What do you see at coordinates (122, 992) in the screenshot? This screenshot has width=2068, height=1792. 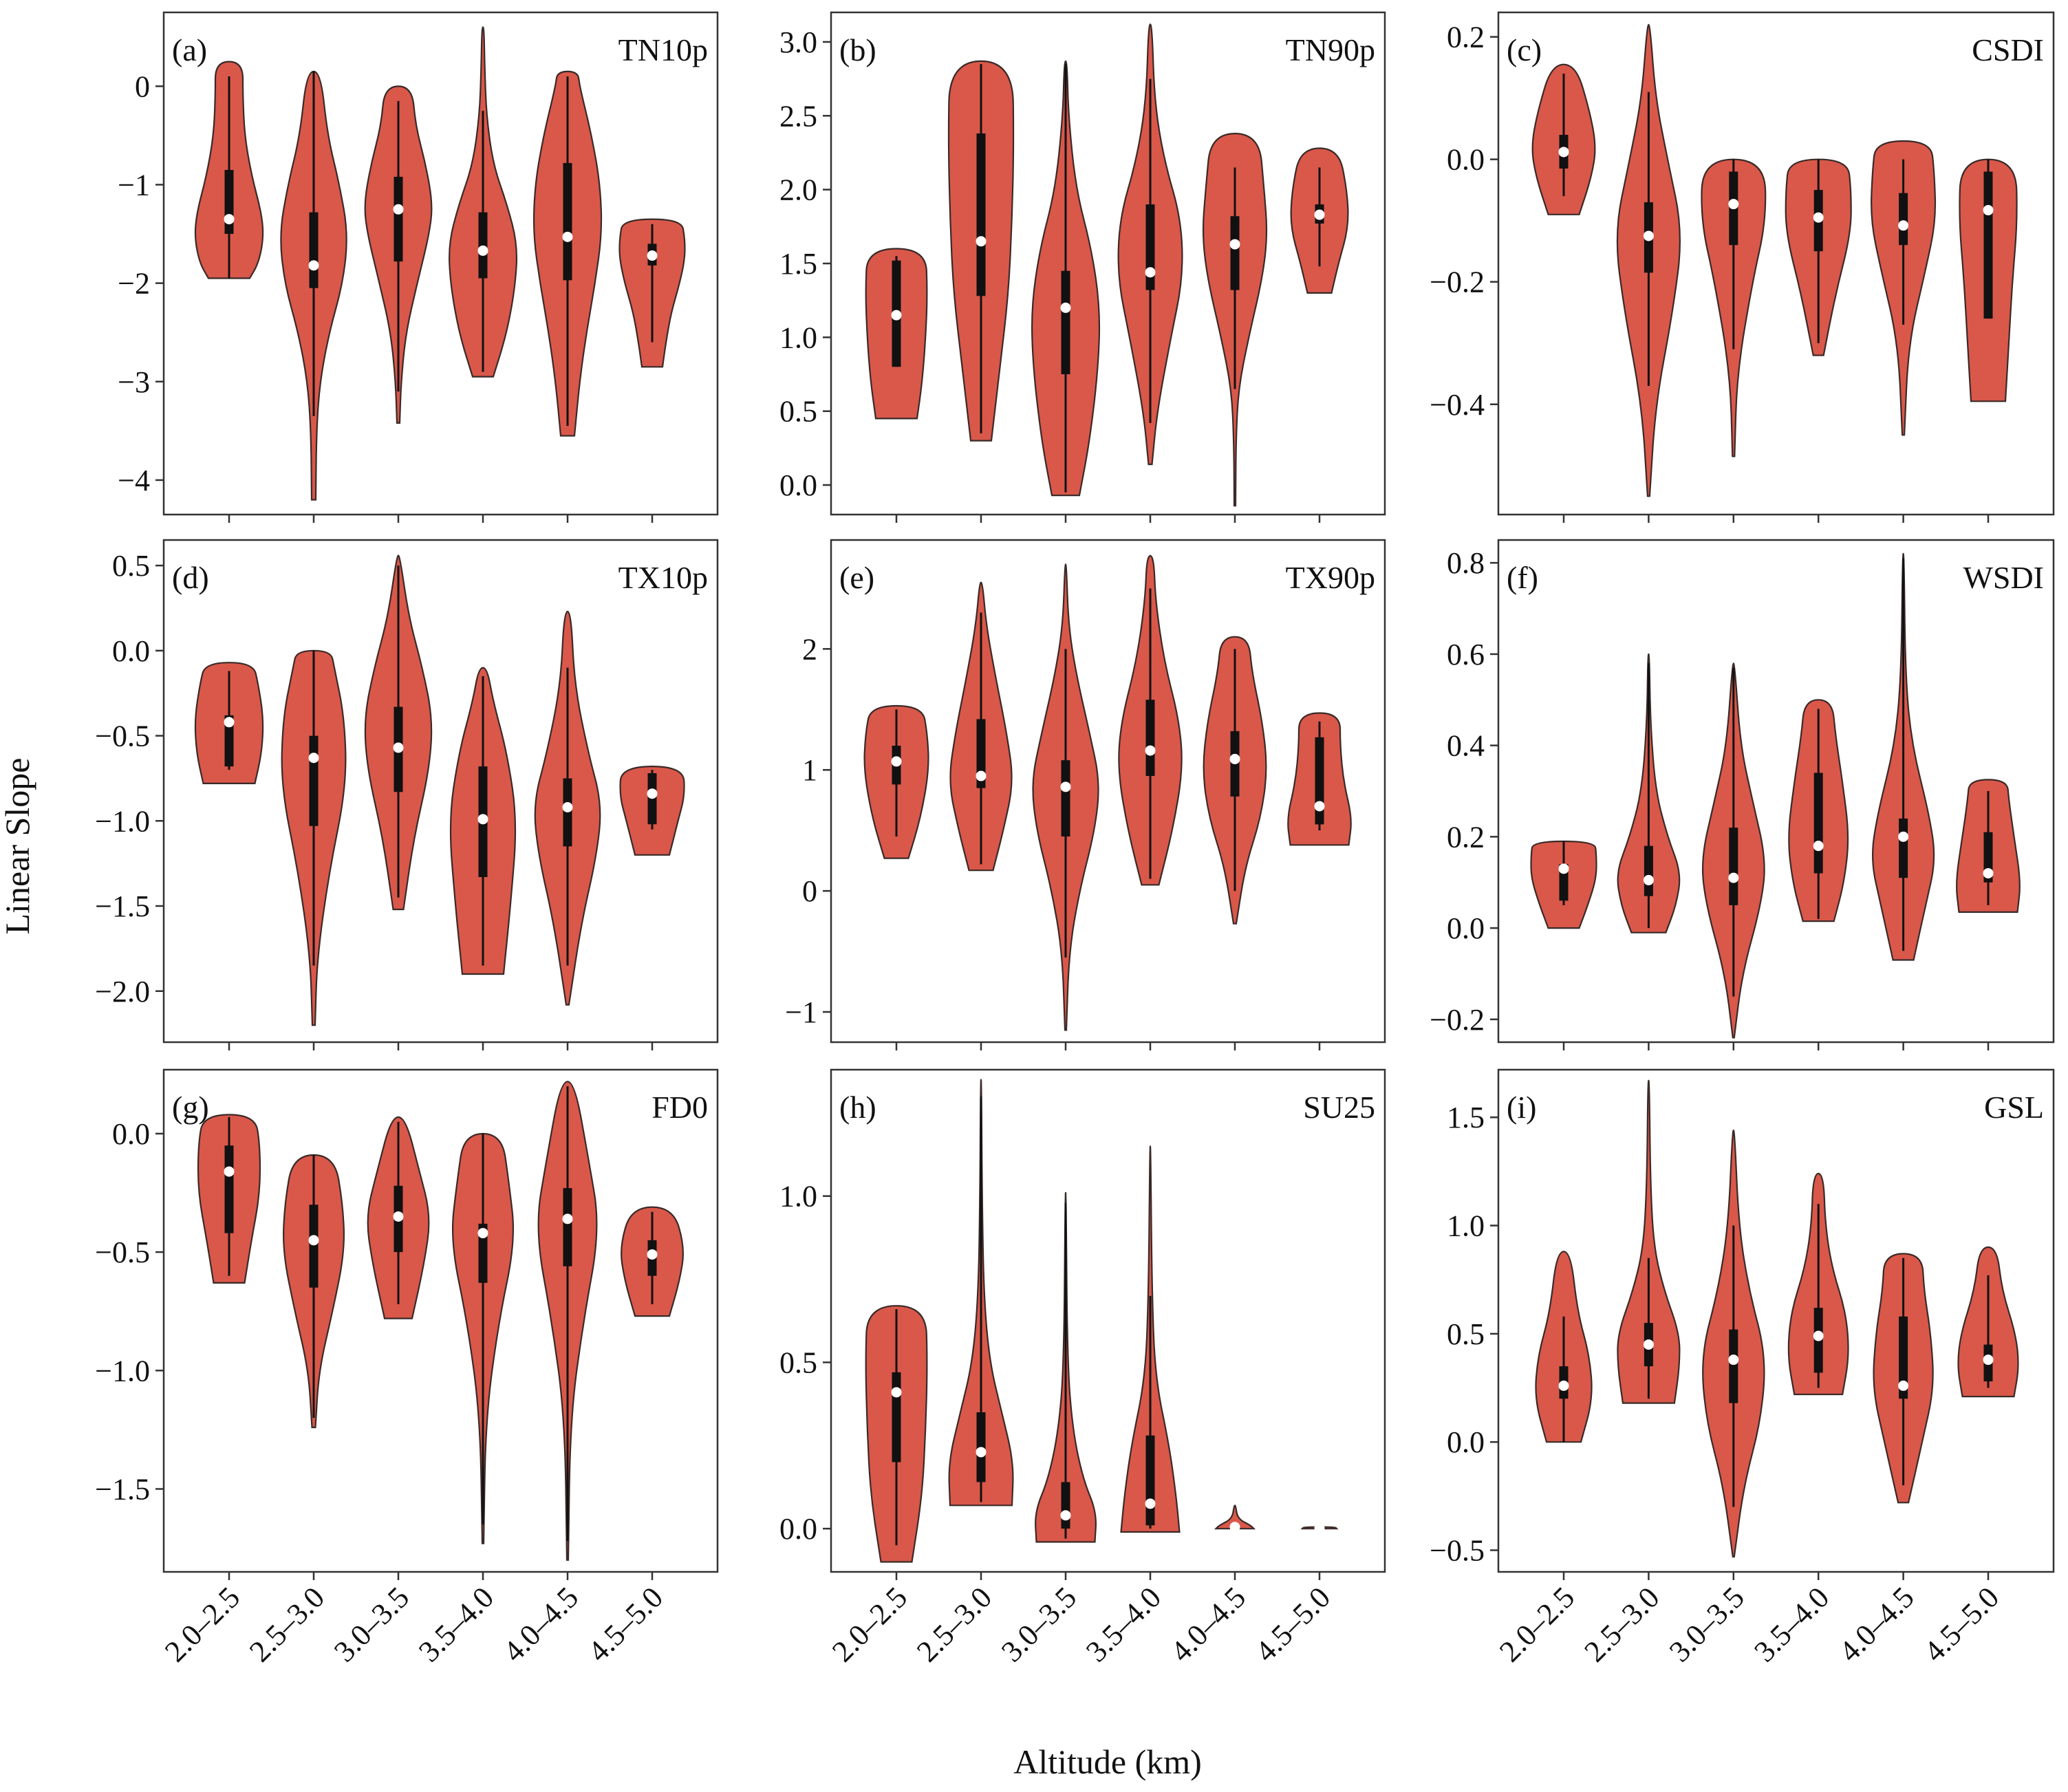 I see `y-tick-label: −2.0` at bounding box center [122, 992].